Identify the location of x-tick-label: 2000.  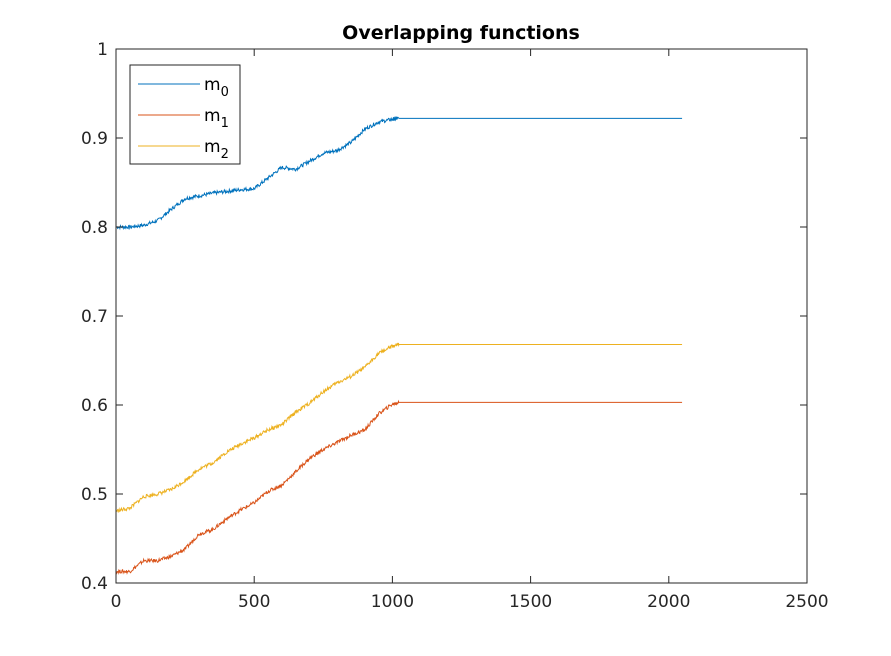
(668, 602).